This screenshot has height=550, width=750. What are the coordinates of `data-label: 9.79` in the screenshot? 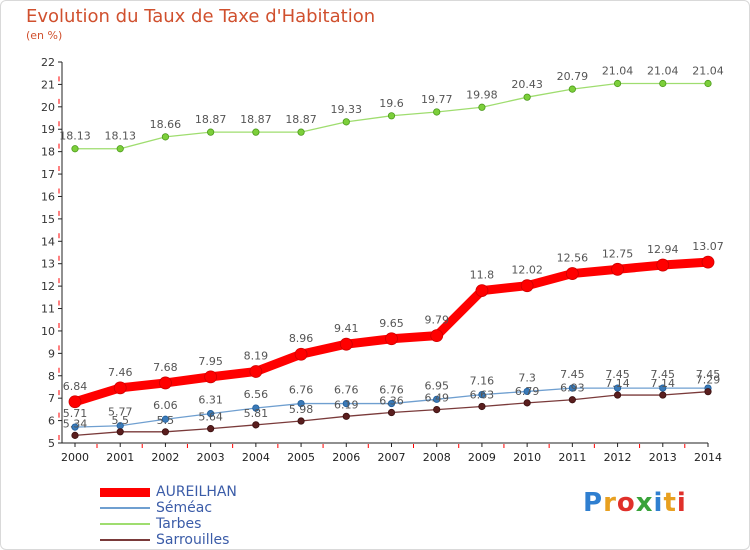 It's located at (436, 320).